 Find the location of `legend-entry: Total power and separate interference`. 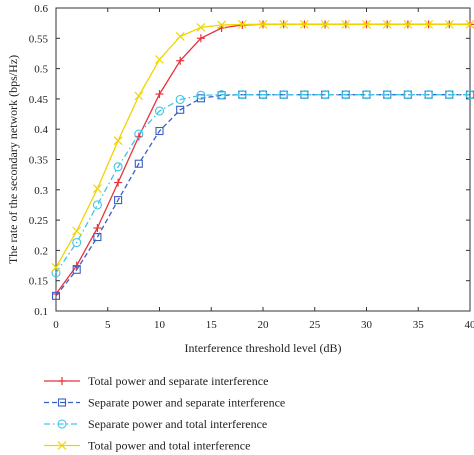

legend-entry: Total power and separate interference is located at coordinates (156, 381).